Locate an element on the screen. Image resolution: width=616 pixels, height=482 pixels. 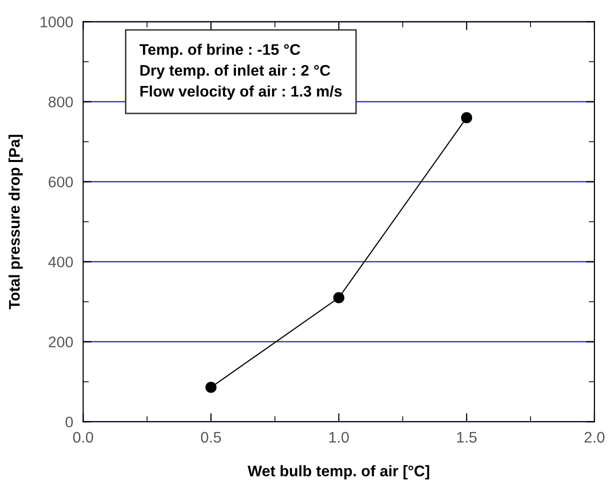
y-axis-title: Total pressure drop [Pa] is located at coordinates (15, 222).